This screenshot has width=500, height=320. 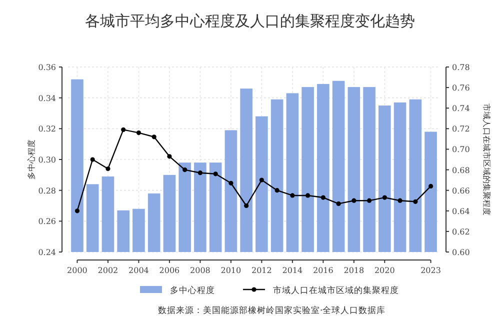 I want to click on chart-title: 各城市平均多中心程度及人口的集聚程度变化趋势, so click(x=250, y=21).